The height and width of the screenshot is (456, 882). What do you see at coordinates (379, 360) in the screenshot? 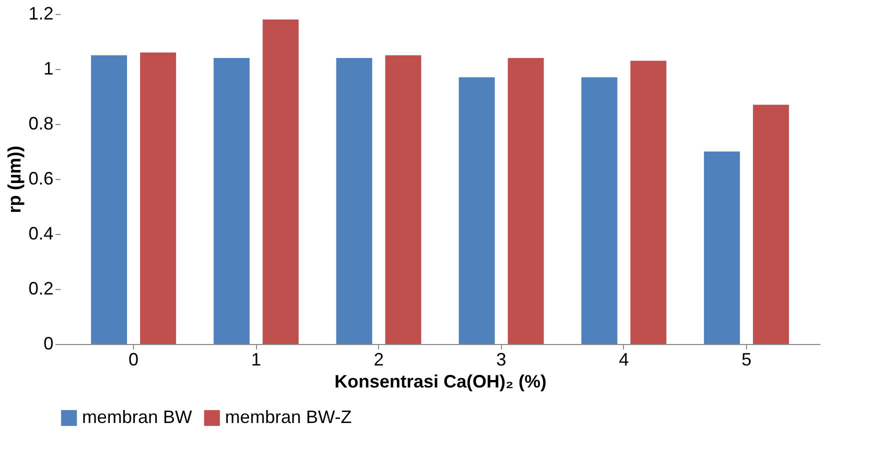
I see `x-tick-label: 2` at bounding box center [379, 360].